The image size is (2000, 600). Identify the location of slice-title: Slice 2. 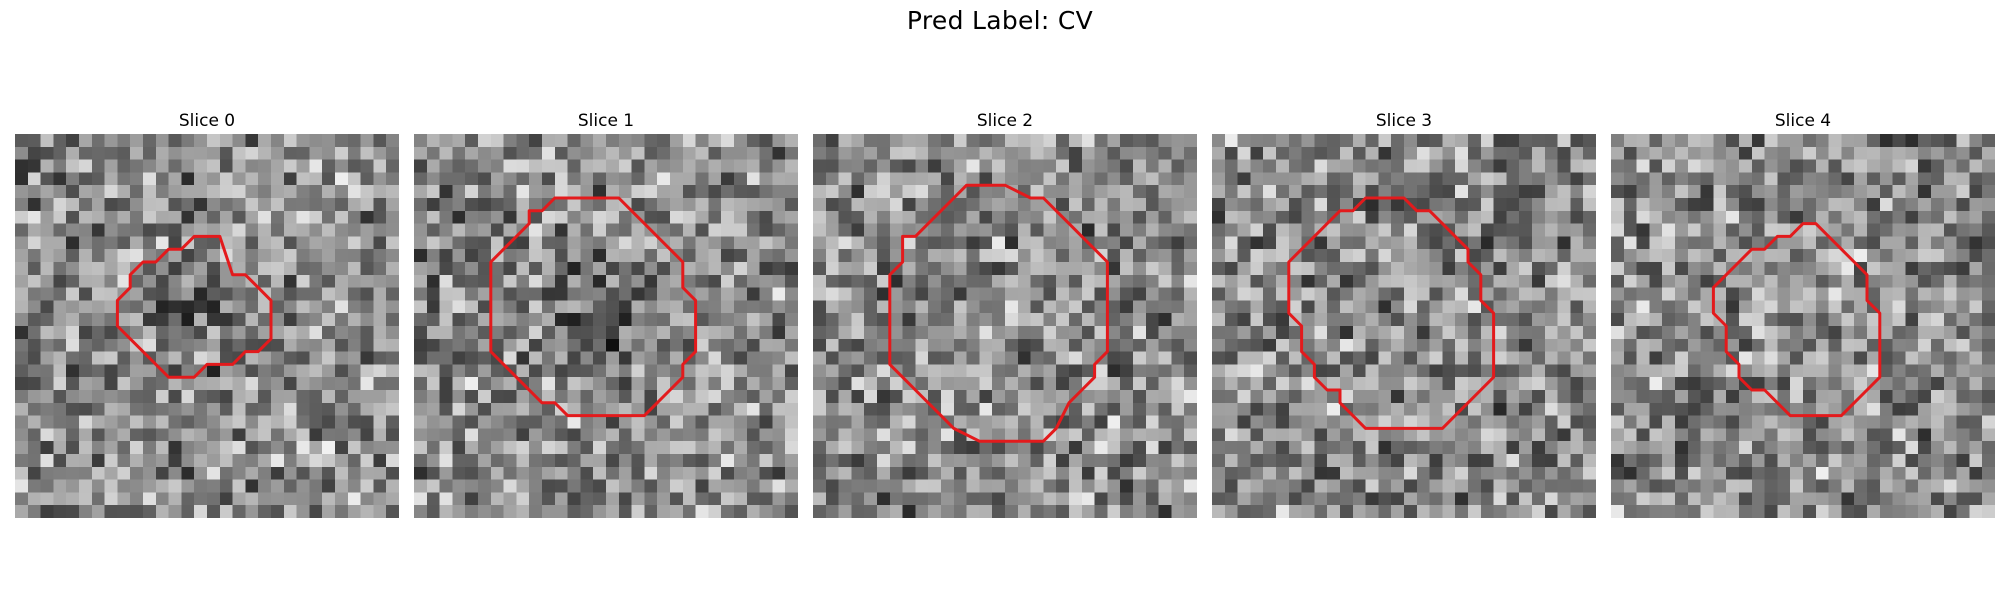
(1005, 121).